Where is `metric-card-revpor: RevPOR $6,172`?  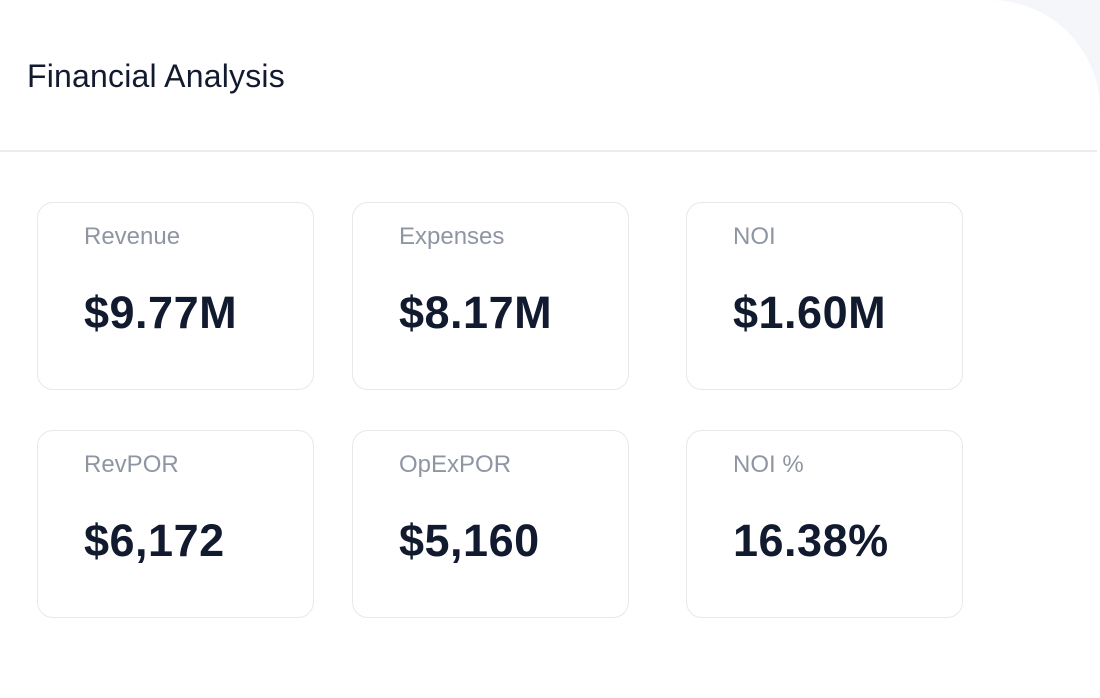
metric-card-revpor: RevPOR $6,172 is located at coordinates (175, 524).